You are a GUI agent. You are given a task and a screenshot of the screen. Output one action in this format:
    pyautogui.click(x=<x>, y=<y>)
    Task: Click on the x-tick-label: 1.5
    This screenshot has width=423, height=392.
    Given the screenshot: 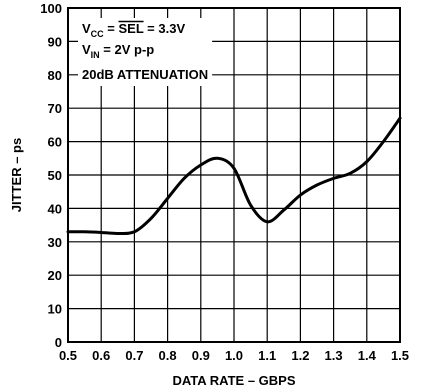 What is the action you would take?
    pyautogui.click(x=400, y=355)
    